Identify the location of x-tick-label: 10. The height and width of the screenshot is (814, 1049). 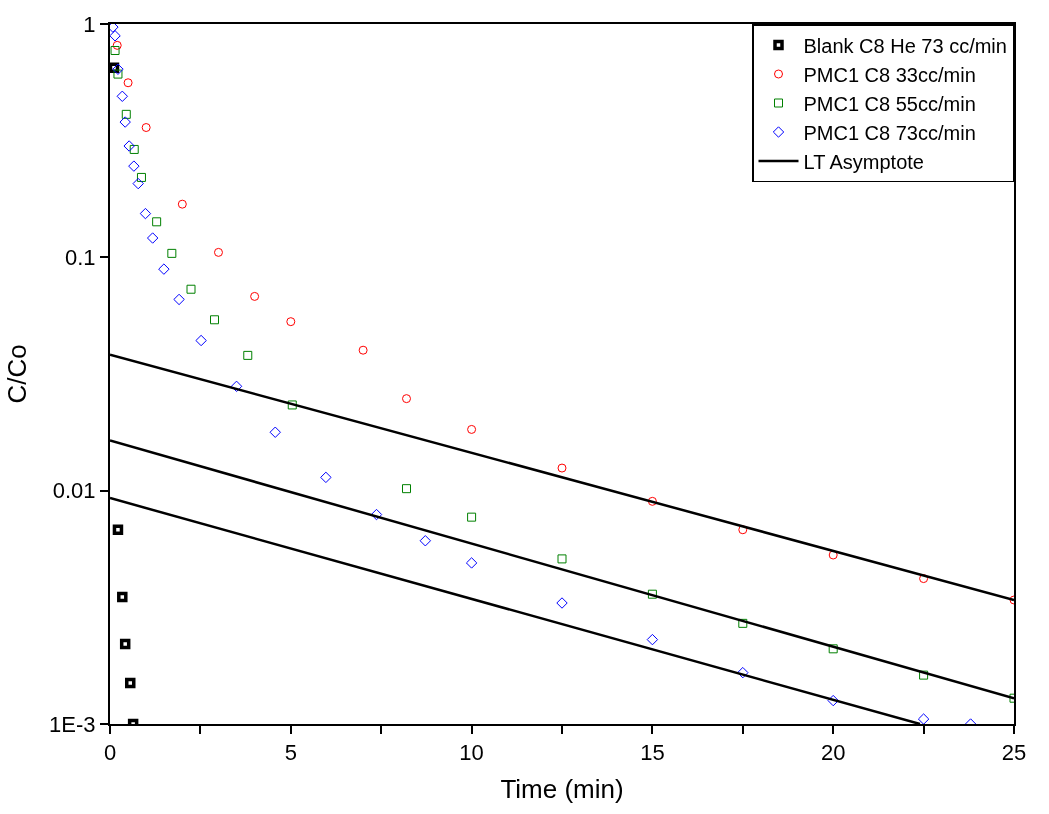
(471, 753).